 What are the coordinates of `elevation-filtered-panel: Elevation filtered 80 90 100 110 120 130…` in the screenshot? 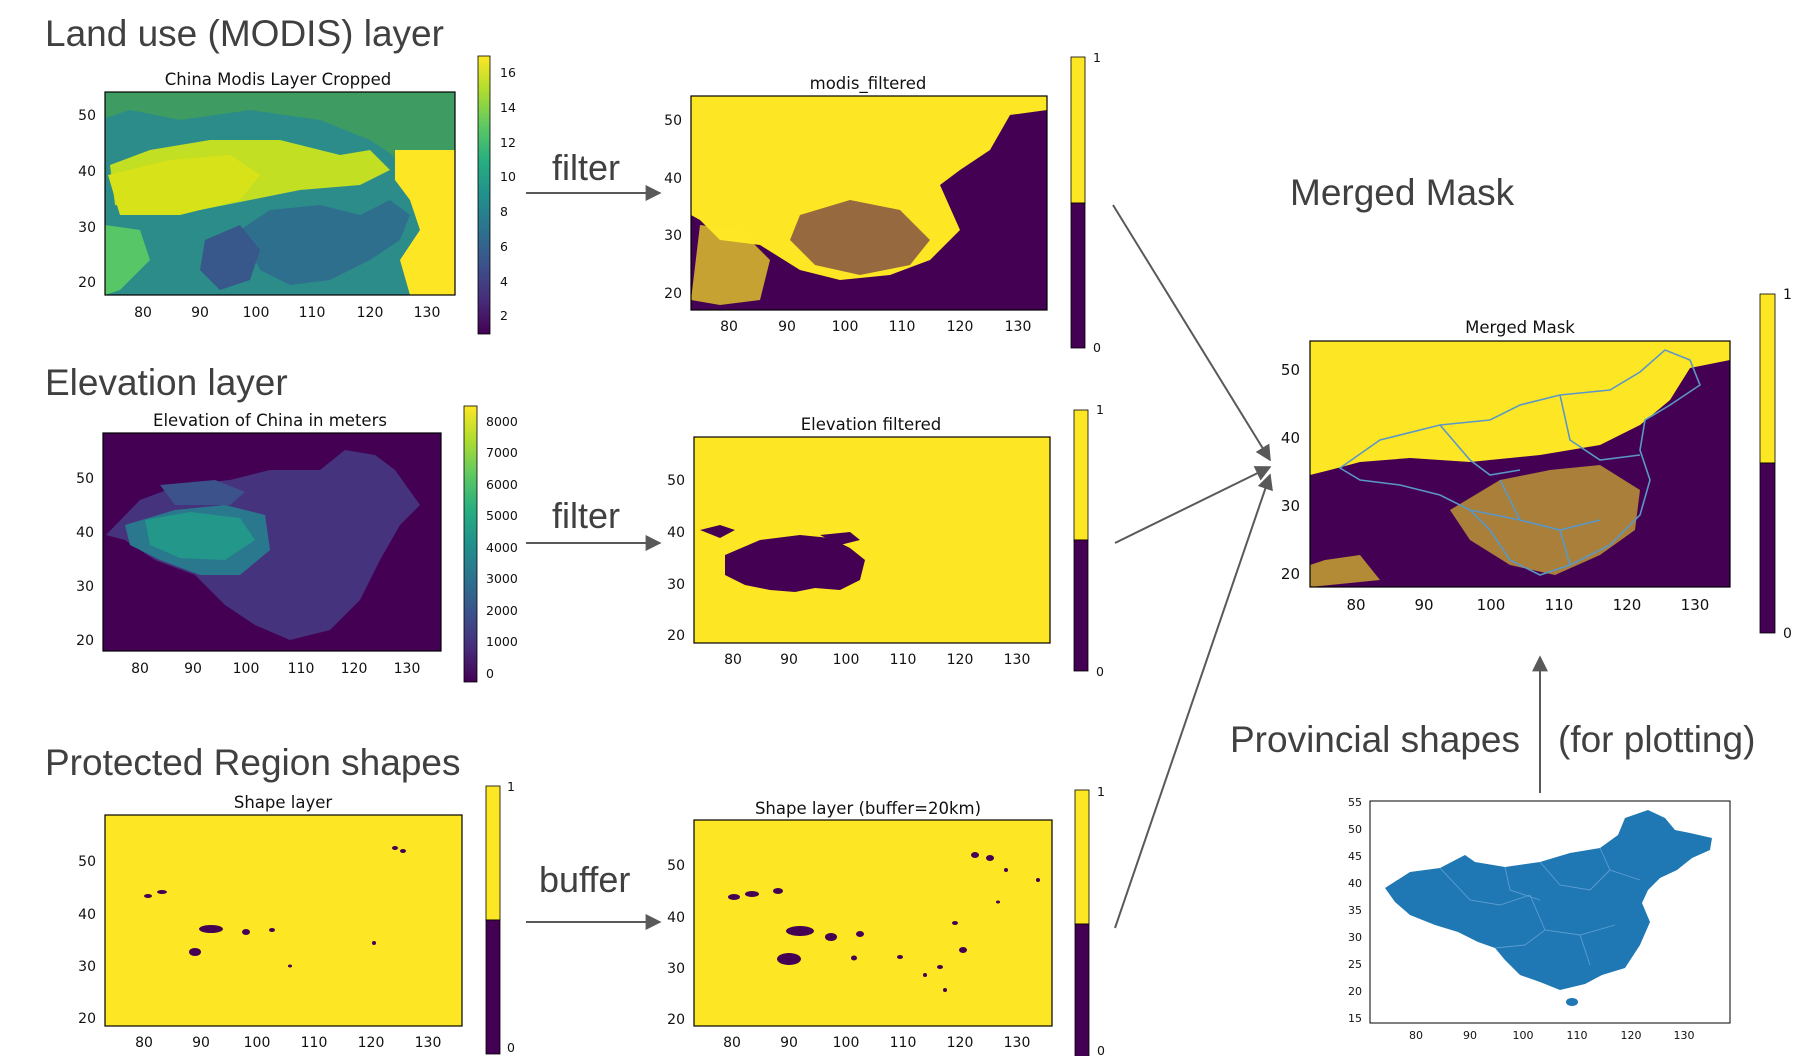 It's located at (885, 540).